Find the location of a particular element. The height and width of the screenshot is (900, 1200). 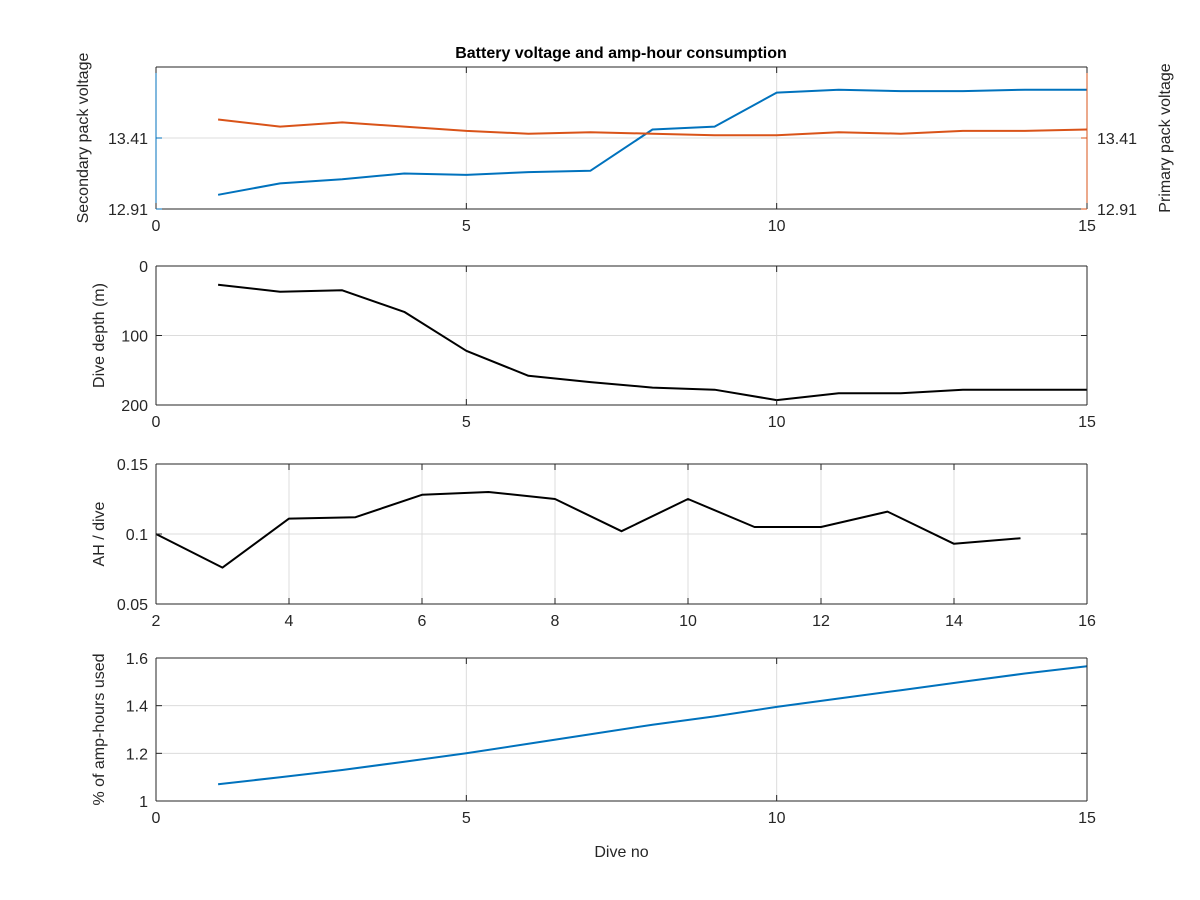

y-tick-label: 1 is located at coordinates (143, 802).